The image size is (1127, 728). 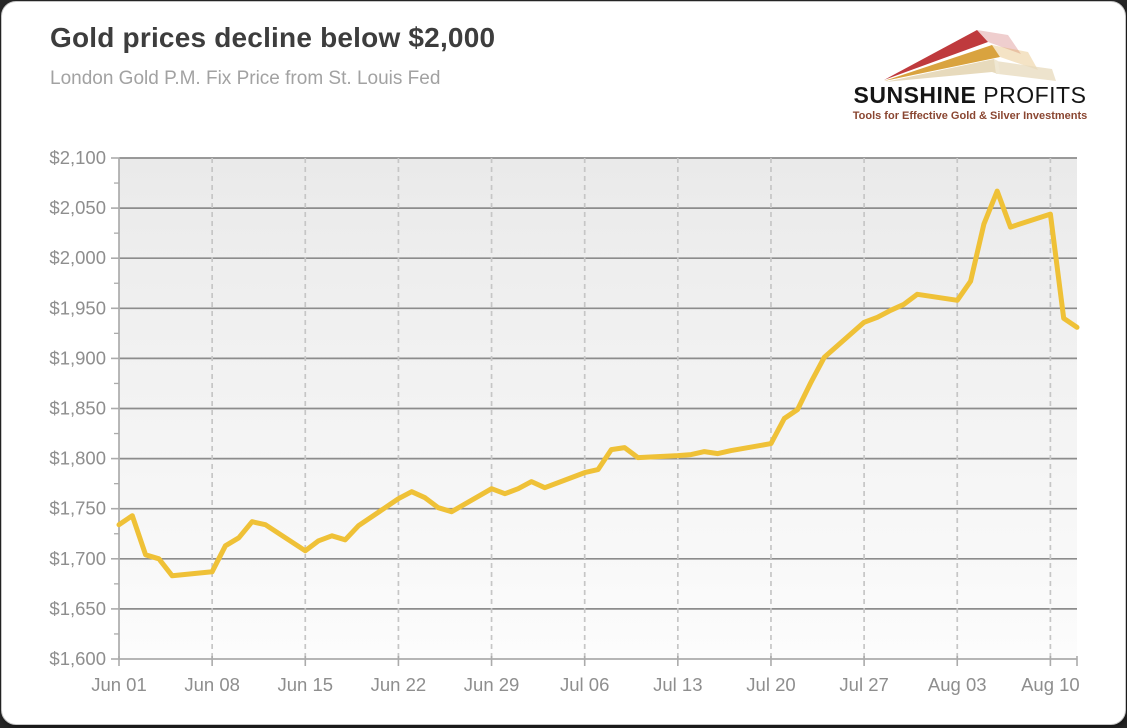 What do you see at coordinates (212, 684) in the screenshot?
I see `svg-text: Jun 08` at bounding box center [212, 684].